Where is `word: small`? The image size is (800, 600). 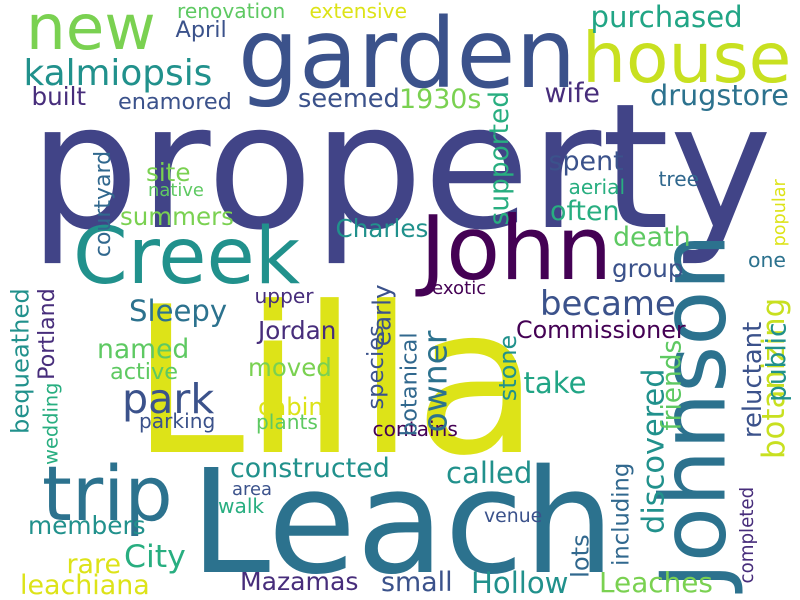 word: small is located at coordinates (417, 582).